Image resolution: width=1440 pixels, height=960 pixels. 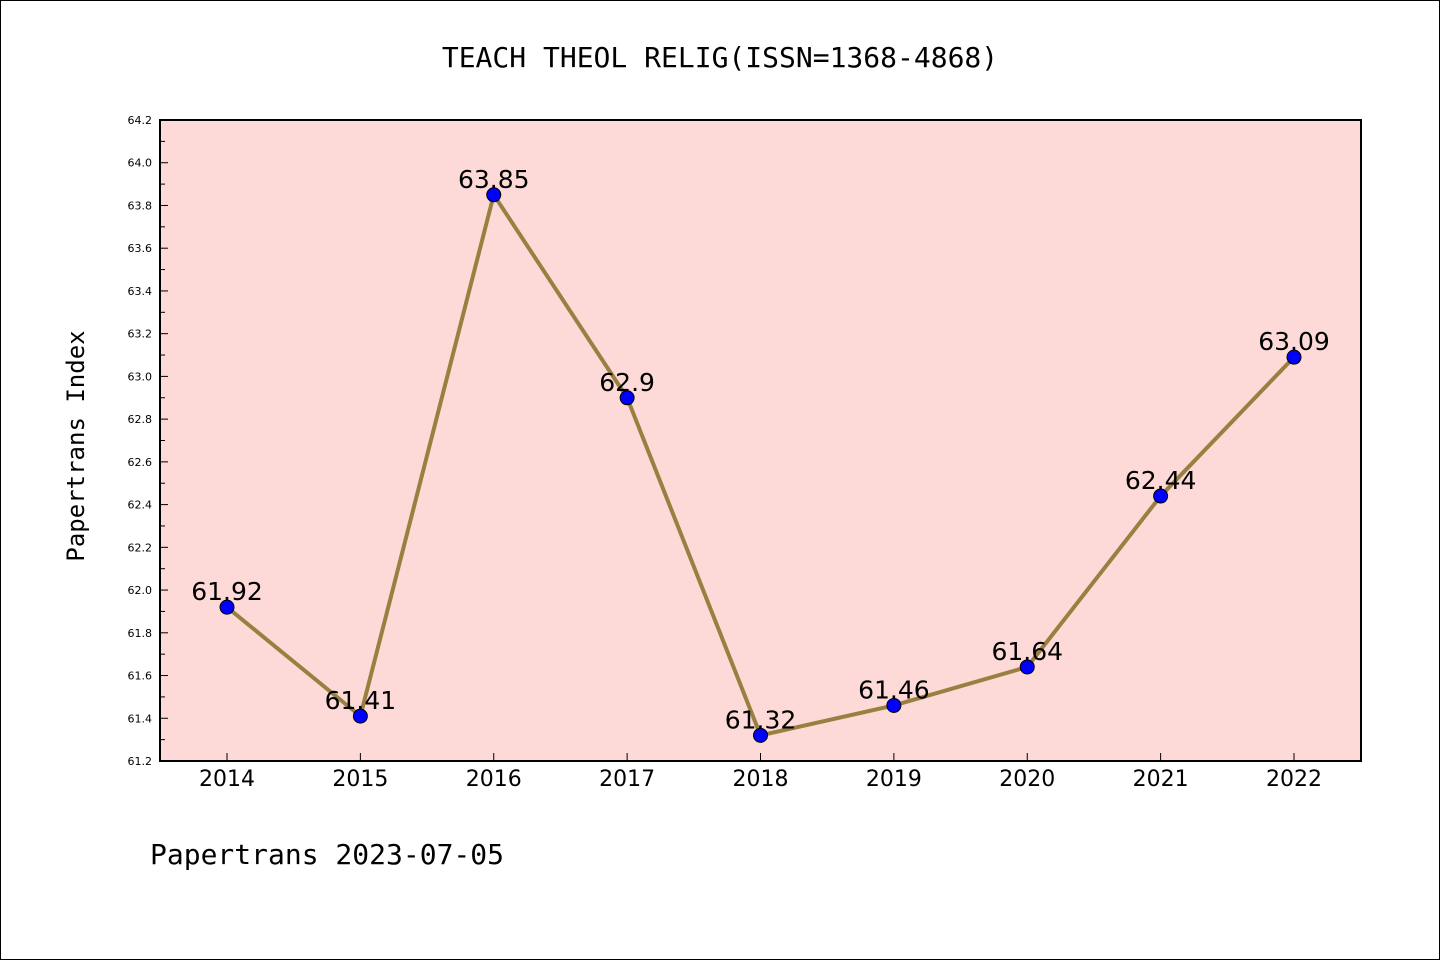 I want to click on y-tick-label: 62.6, so click(x=140, y=462).